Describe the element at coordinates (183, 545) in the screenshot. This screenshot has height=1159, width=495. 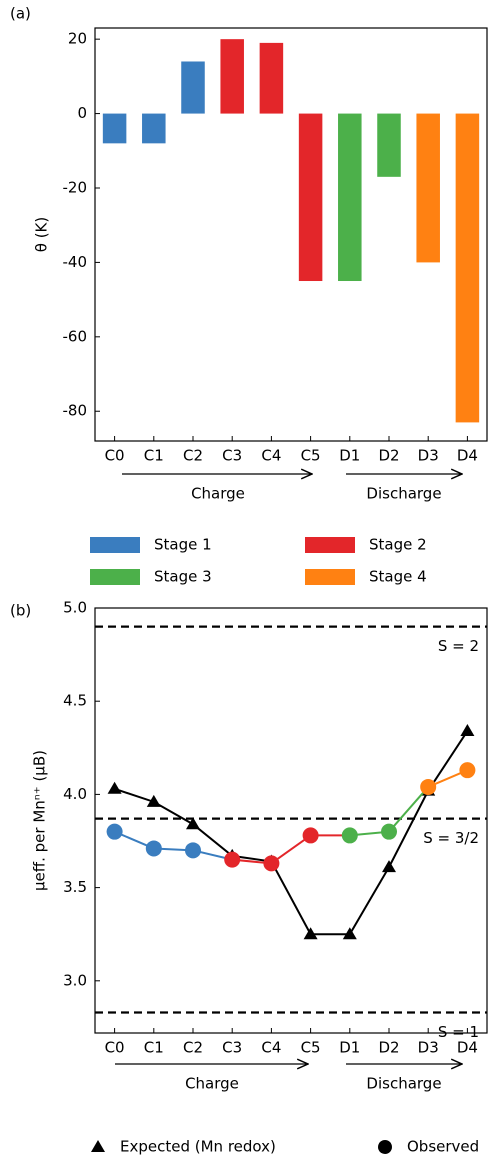
I see `legend-label: Stage 1` at that location.